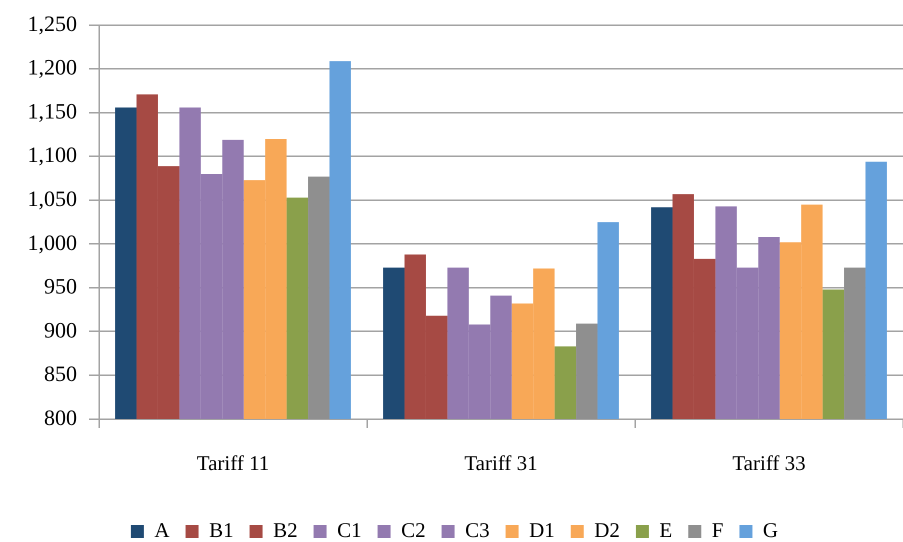 This screenshot has height=542, width=903. What do you see at coordinates (52, 199) in the screenshot?
I see `y-tick-label: 1,050` at bounding box center [52, 199].